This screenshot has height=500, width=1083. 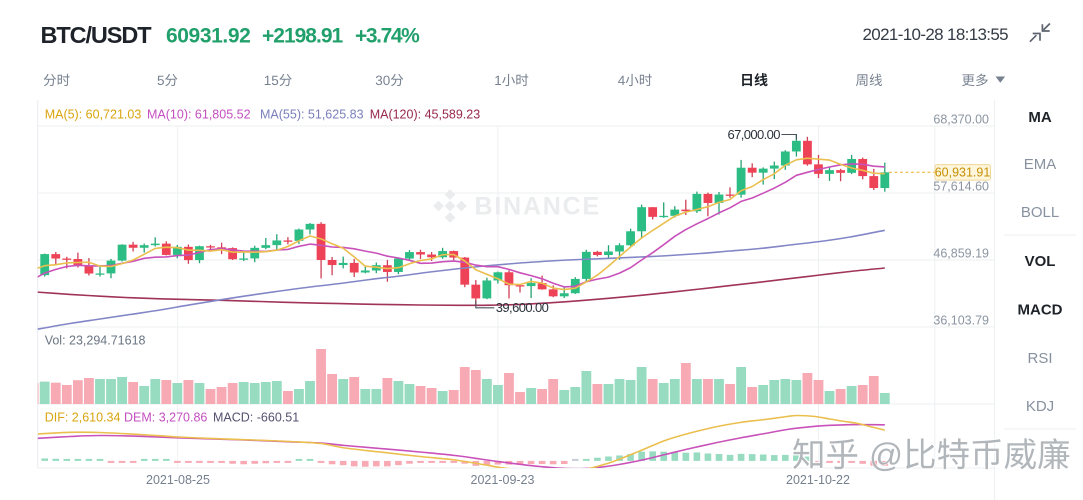 I want to click on svg-text: DIF: 2,610.34, so click(x=83, y=418).